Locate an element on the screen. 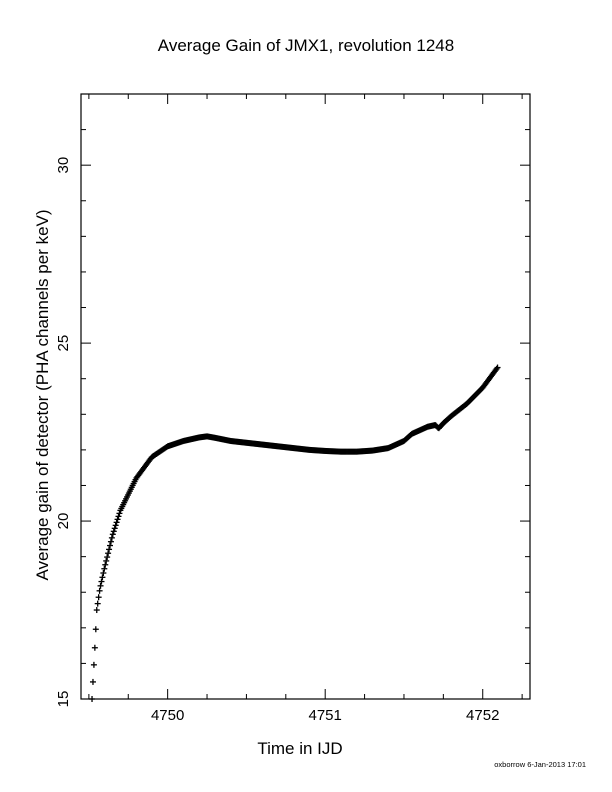 The height and width of the screenshot is (792, 612). x-axis-label: Time in IJD is located at coordinates (300, 748).